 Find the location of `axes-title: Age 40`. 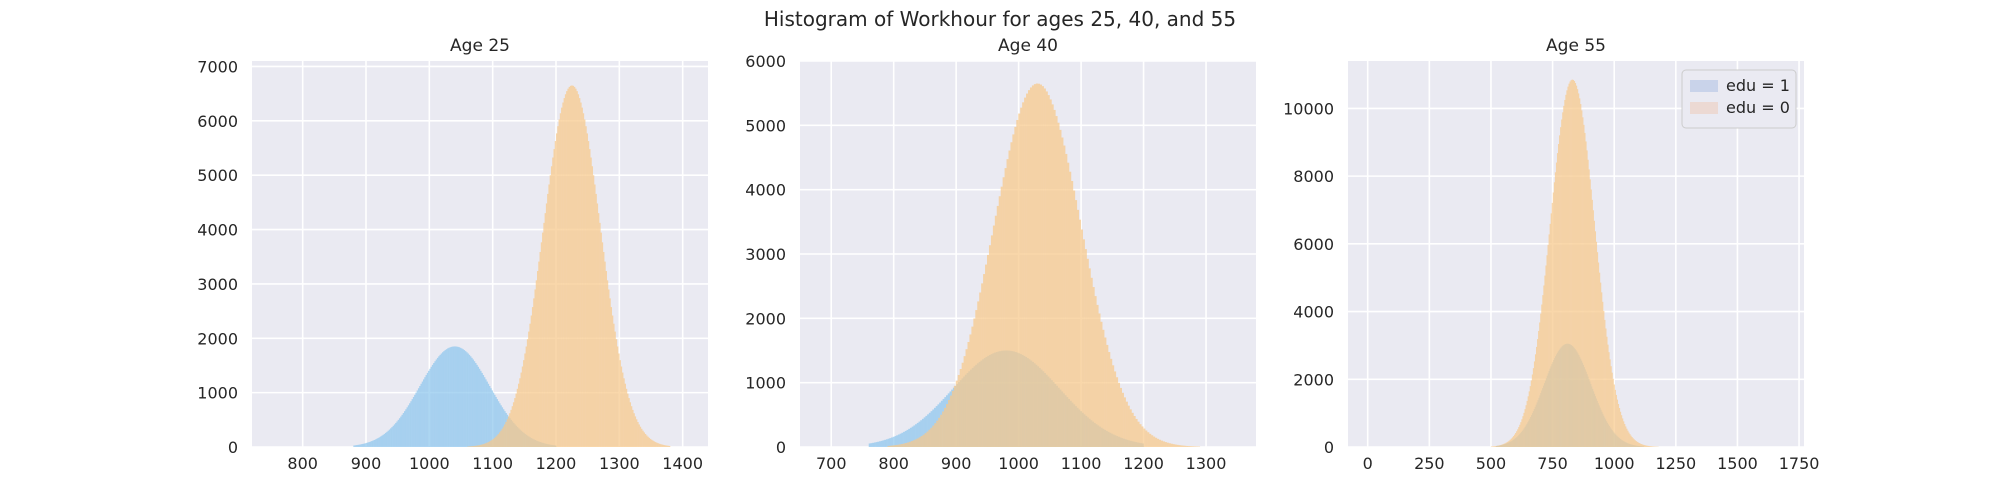

axes-title: Age 40 is located at coordinates (1028, 46).